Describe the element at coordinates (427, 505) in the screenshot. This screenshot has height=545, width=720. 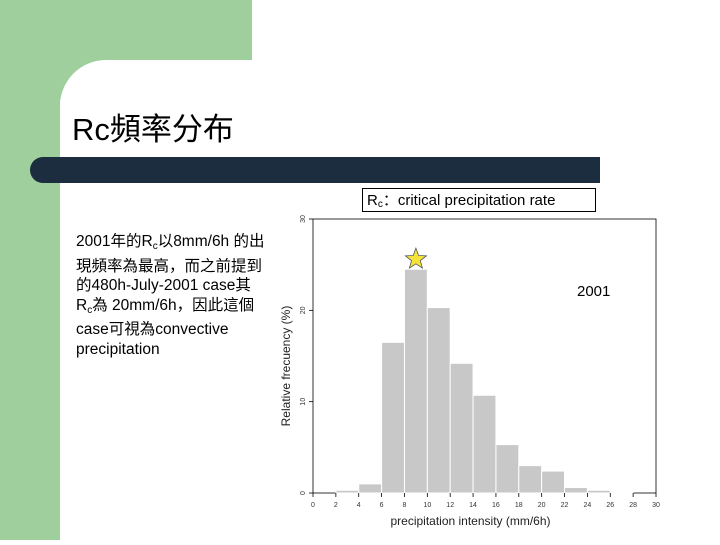
I see `x-tick-label: 10` at that location.